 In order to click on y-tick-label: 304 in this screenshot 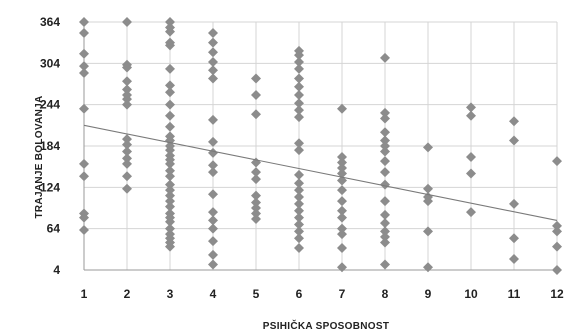, I will do `click(50, 63)`.